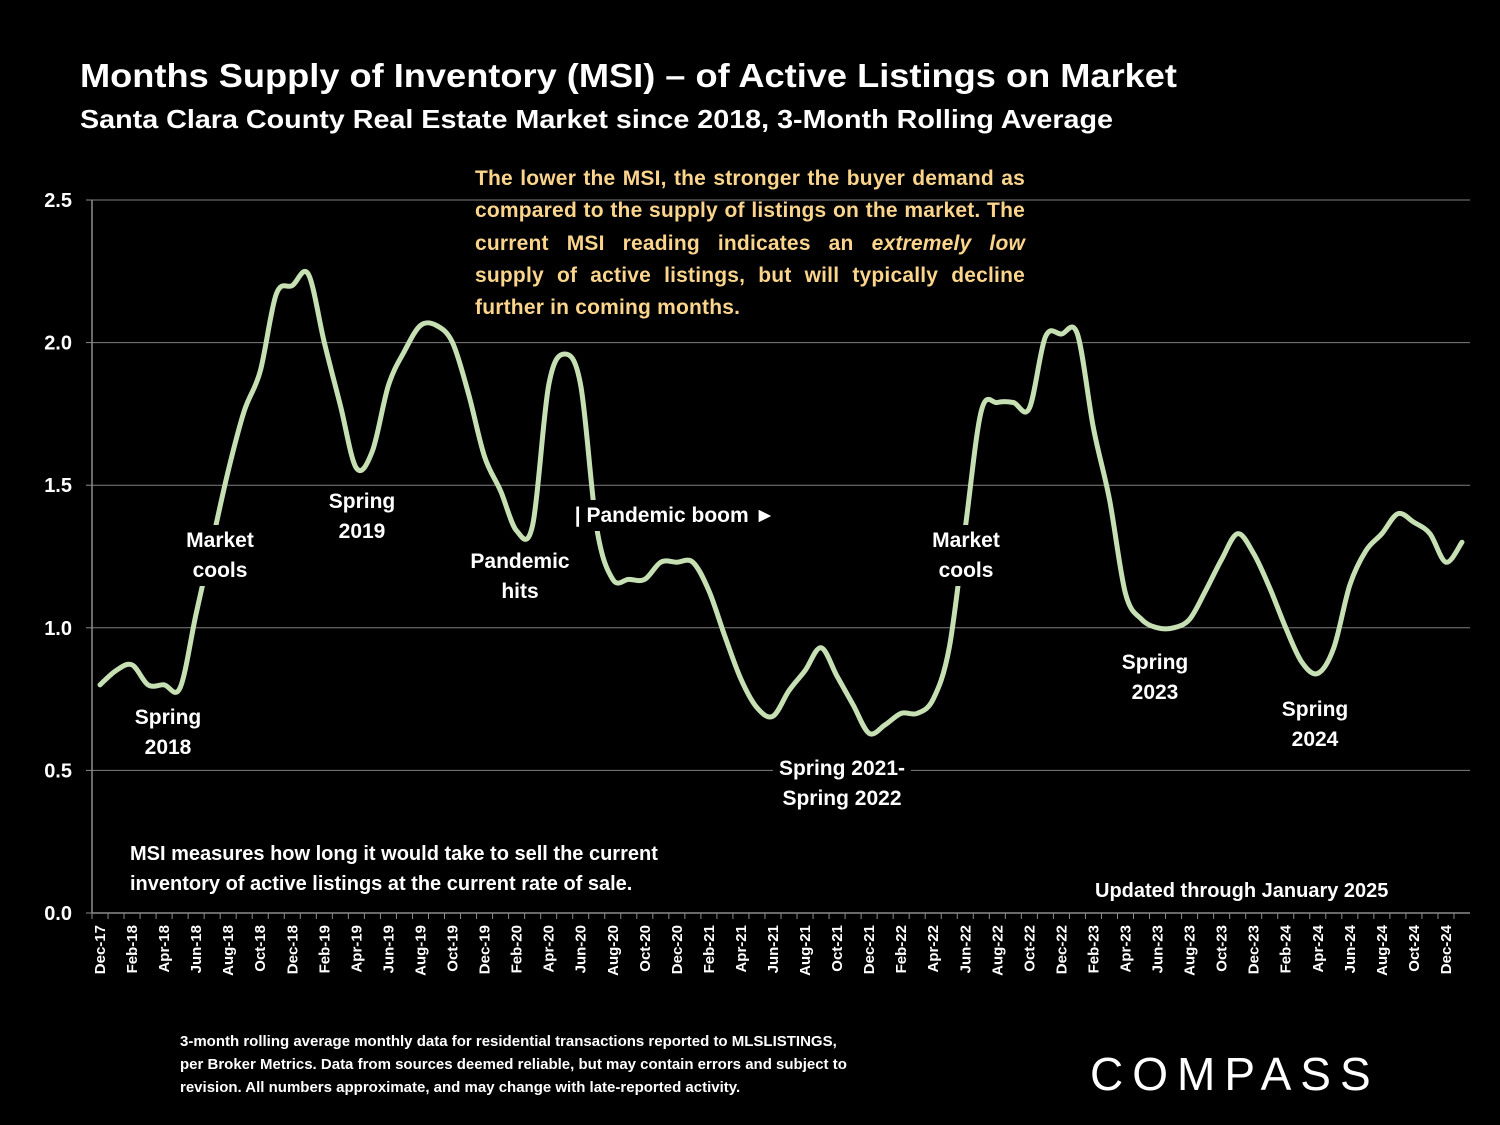  Describe the element at coordinates (1446, 949) in the screenshot. I see `x-tick-label: Dec-24` at that location.